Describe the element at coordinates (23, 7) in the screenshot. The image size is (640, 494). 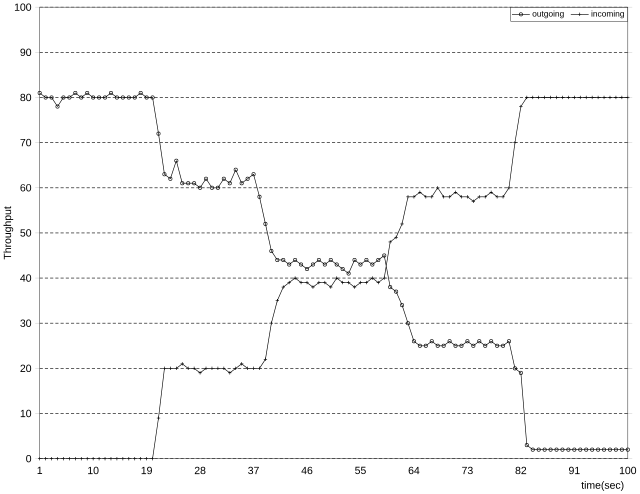
I see `y-tick-label: 100` at that location.